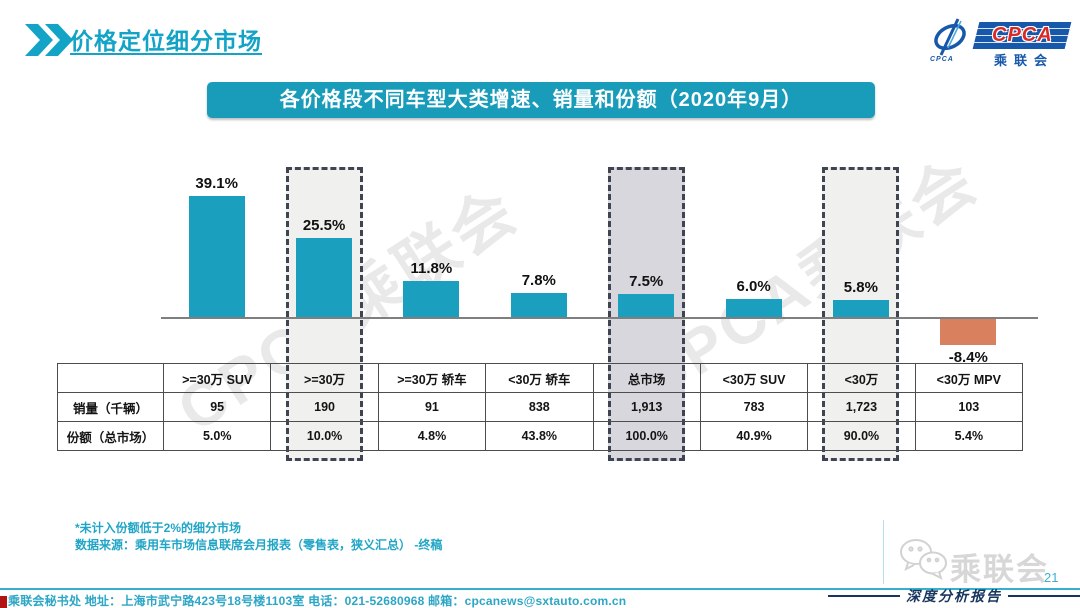 This screenshot has width=1080, height=608. I want to click on footnote-line2: 数据来源：乘用车市场信息联席会月报表（零售表，狭义汇总） -终稿, so click(259, 545).